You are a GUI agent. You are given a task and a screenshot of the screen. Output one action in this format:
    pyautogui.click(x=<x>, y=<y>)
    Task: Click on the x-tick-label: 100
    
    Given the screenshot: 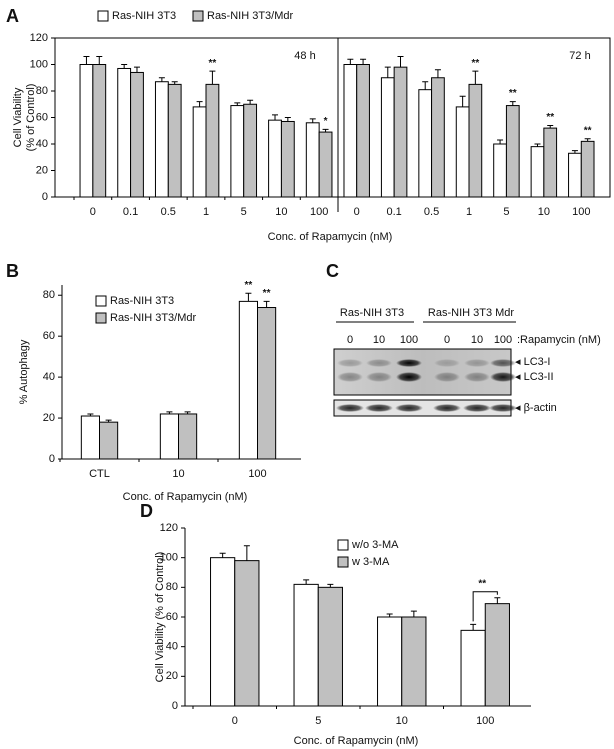 What is the action you would take?
    pyautogui.click(x=319, y=212)
    